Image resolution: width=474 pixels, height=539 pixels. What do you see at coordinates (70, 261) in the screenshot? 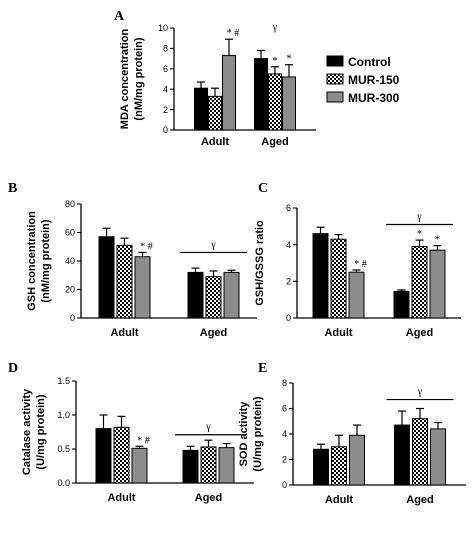
I see `y-tick-label: 40` at bounding box center [70, 261].